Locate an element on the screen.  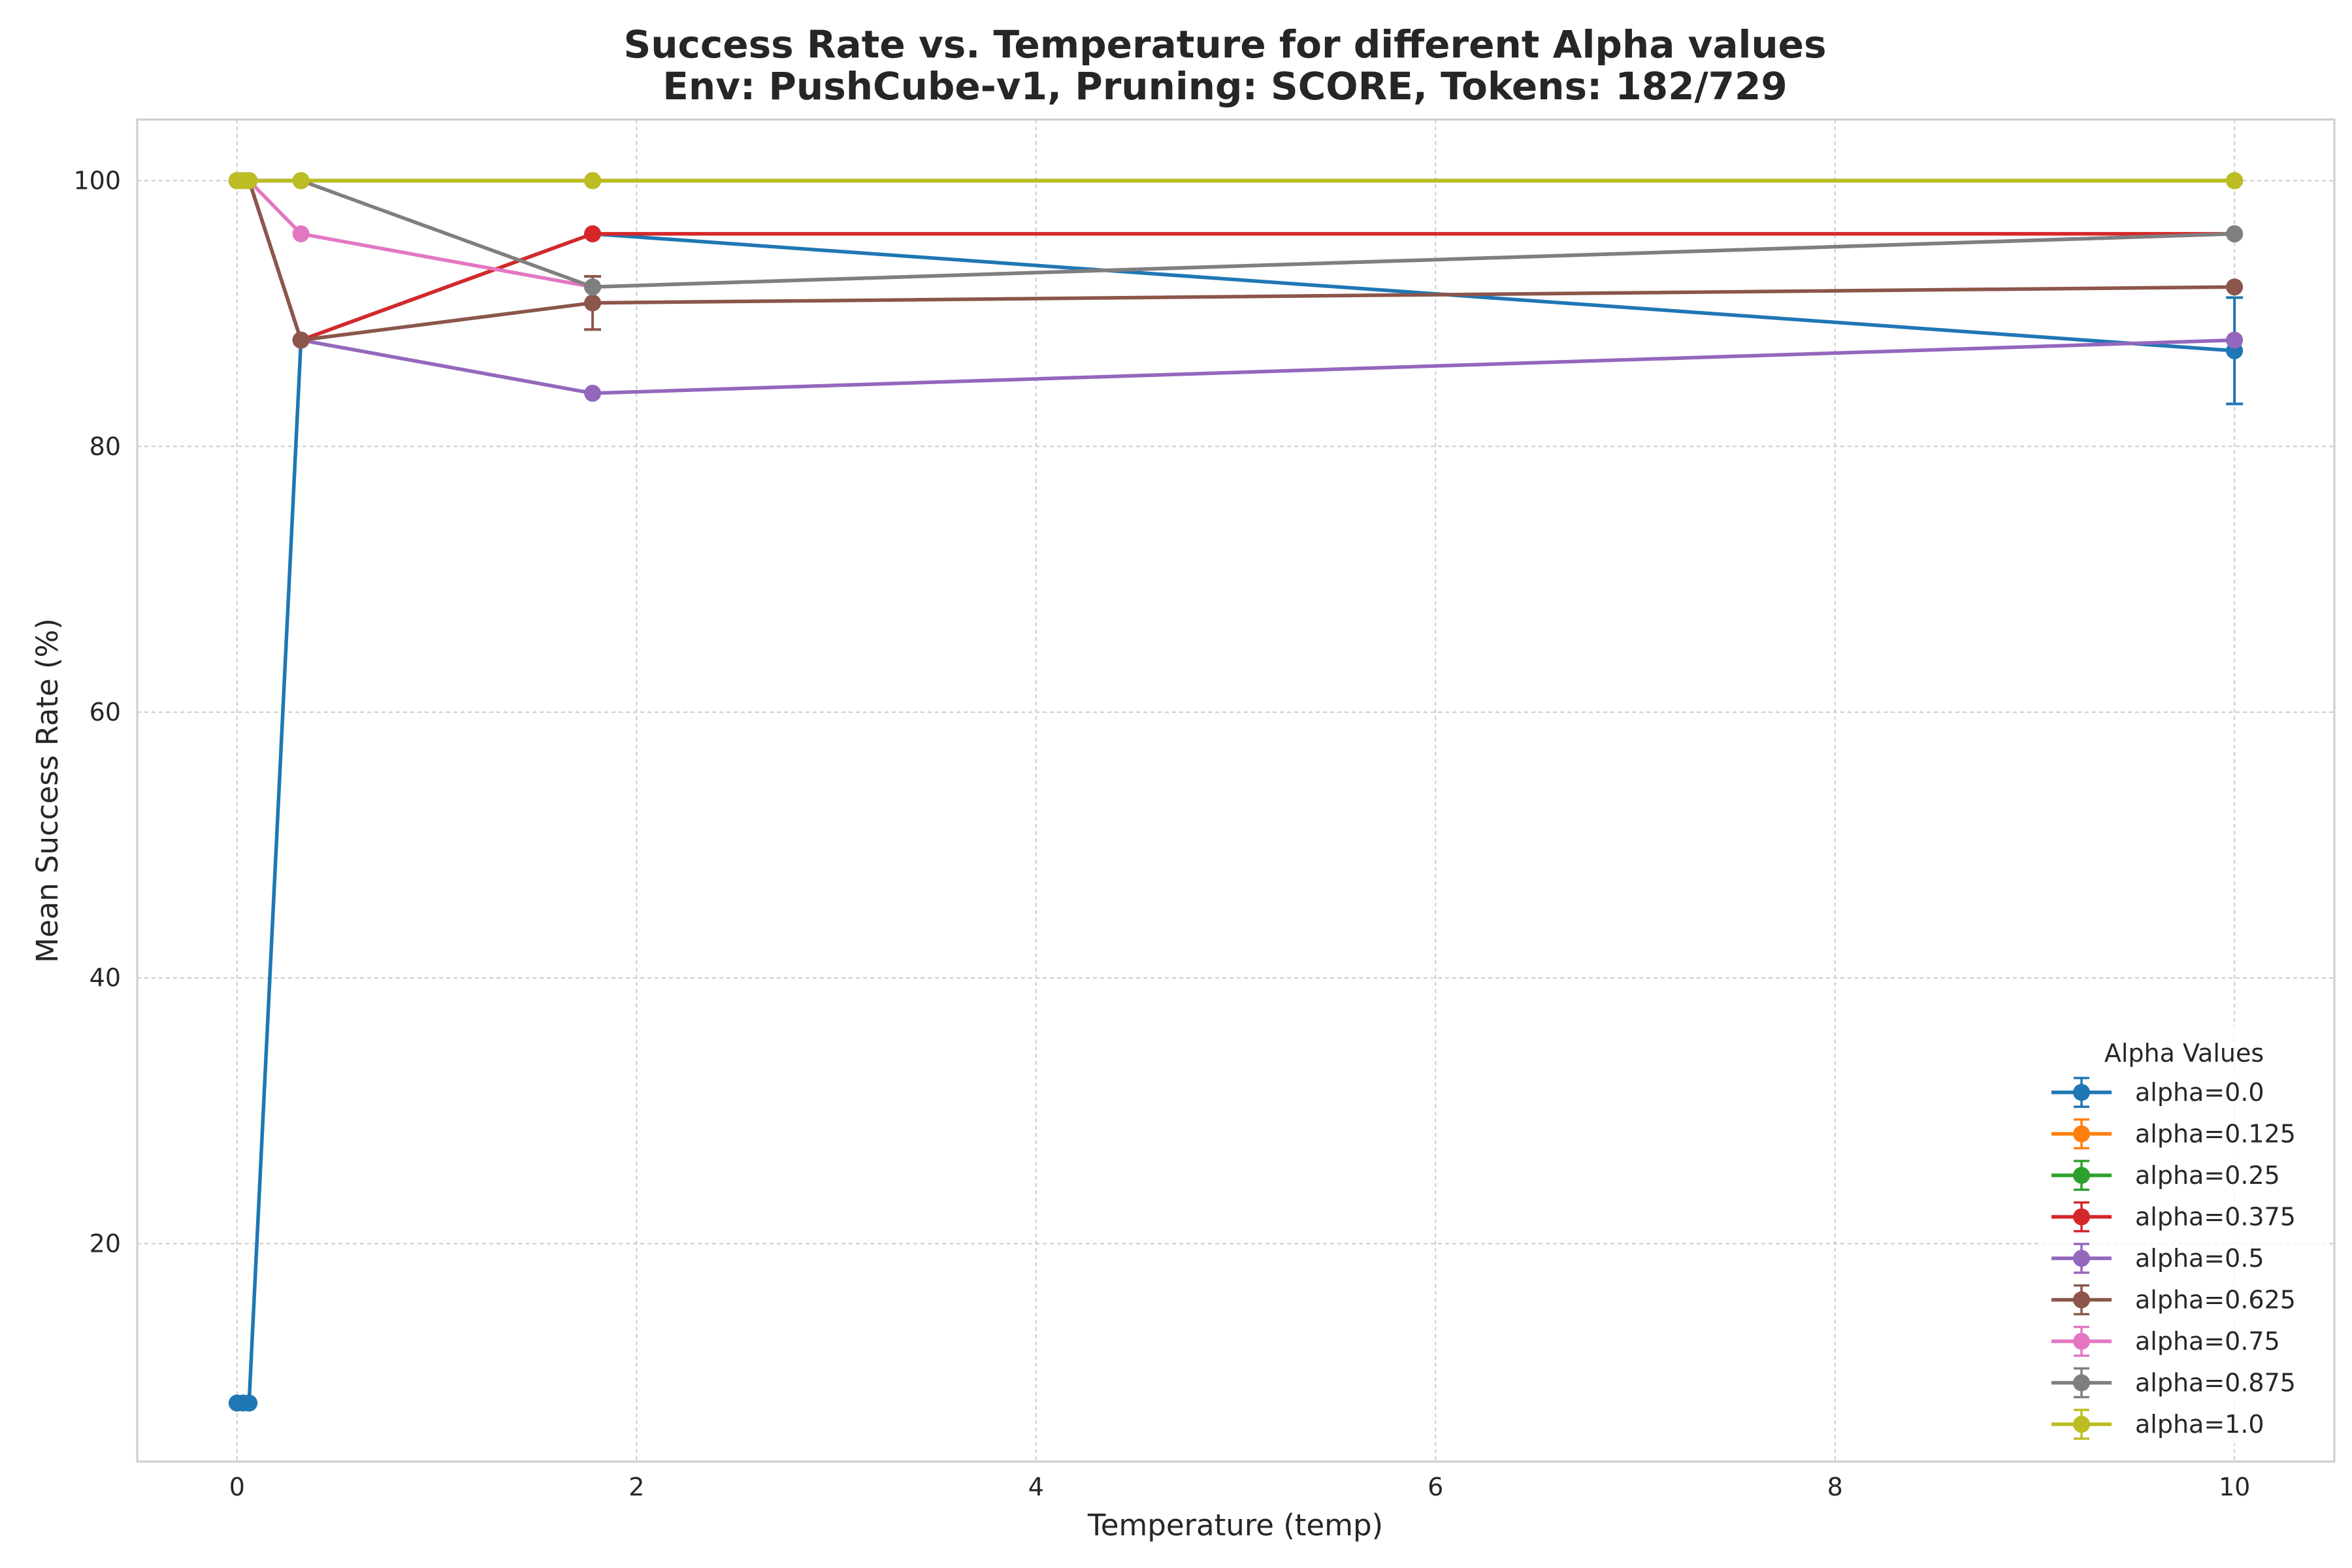
series-alpha=0.375 is located at coordinates (1236, 260).